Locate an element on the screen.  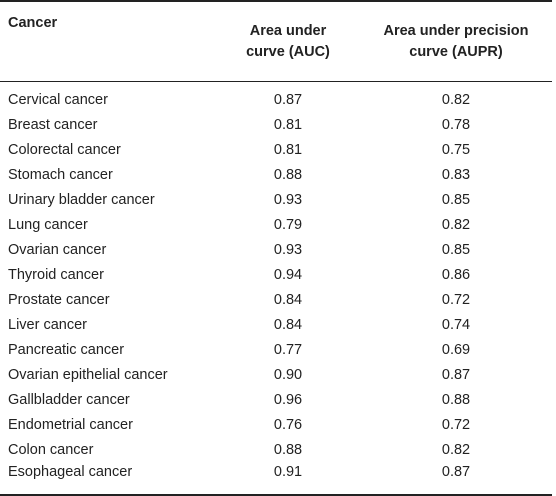
cell-aupr: 0.83 is located at coordinates (456, 174).